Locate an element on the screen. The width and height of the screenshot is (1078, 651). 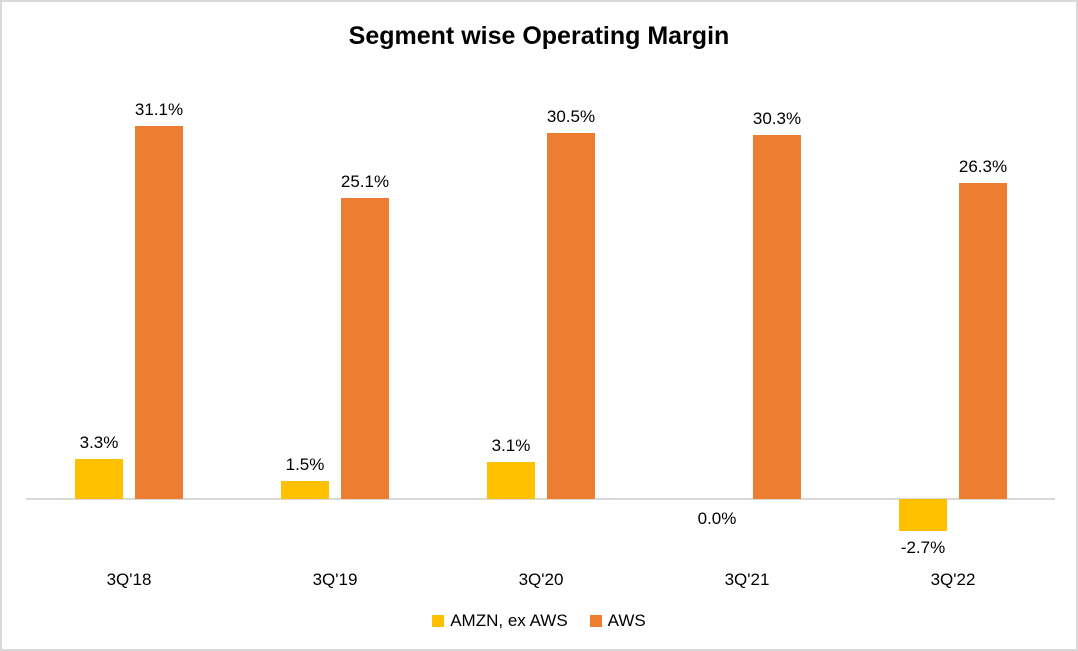
legend: AMZN, ex AWS AWS is located at coordinates (539, 621).